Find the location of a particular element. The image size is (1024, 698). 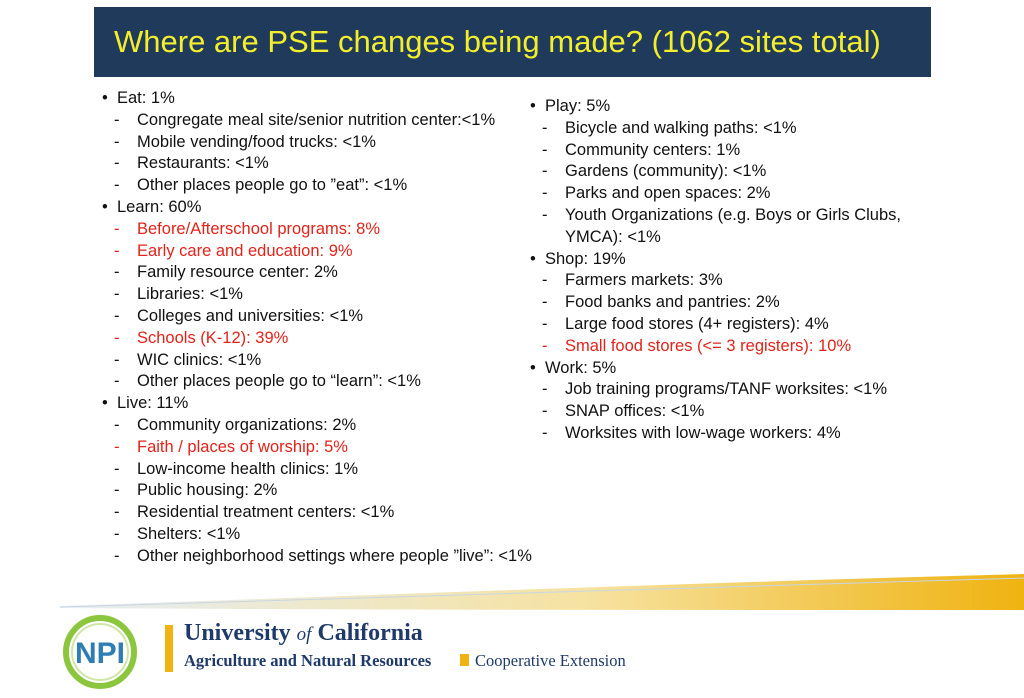

footer-swoosh is located at coordinates (541, 592).